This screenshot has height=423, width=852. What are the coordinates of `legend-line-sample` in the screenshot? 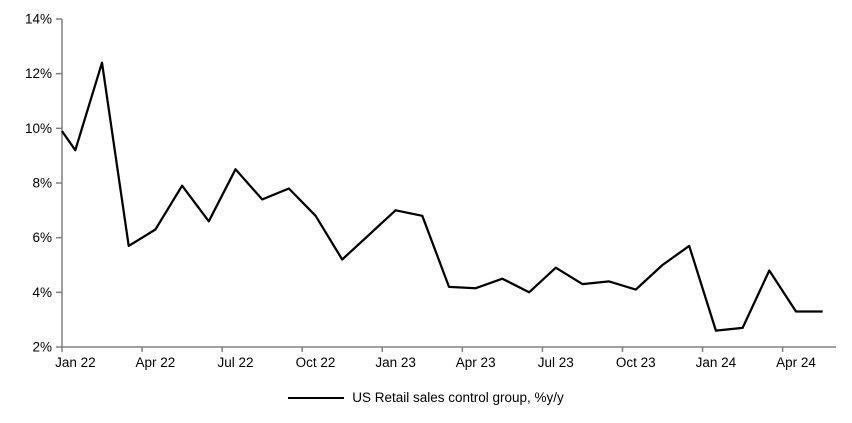 It's located at (316, 397).